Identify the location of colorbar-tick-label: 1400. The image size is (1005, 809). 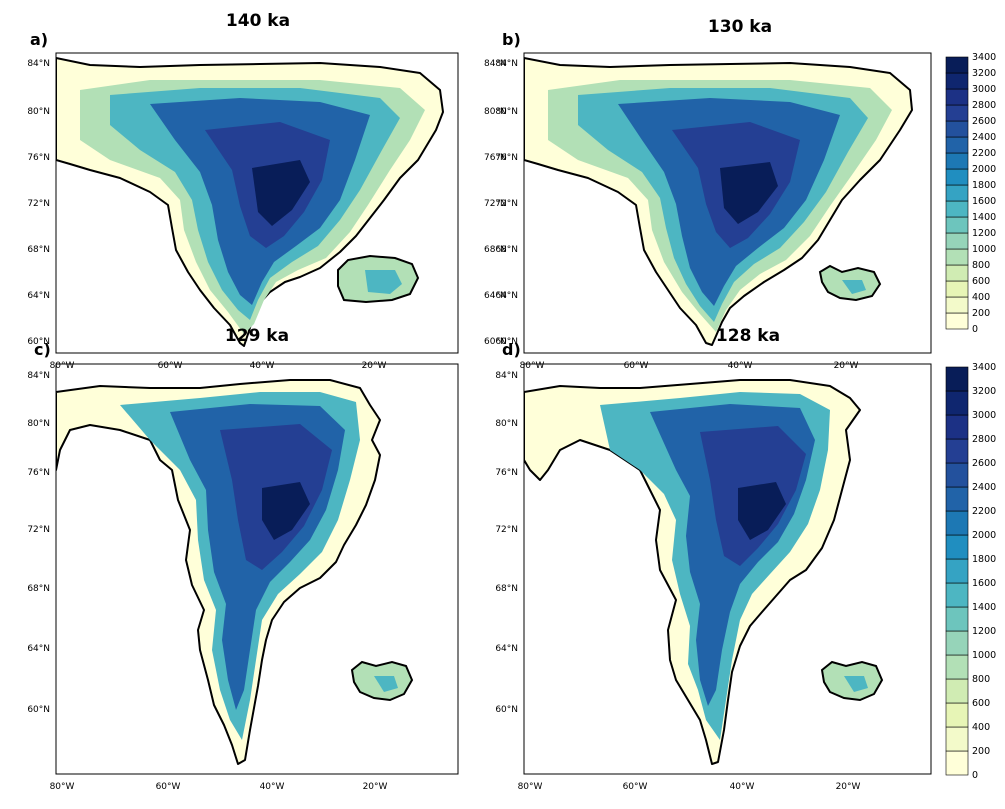
(984, 607).